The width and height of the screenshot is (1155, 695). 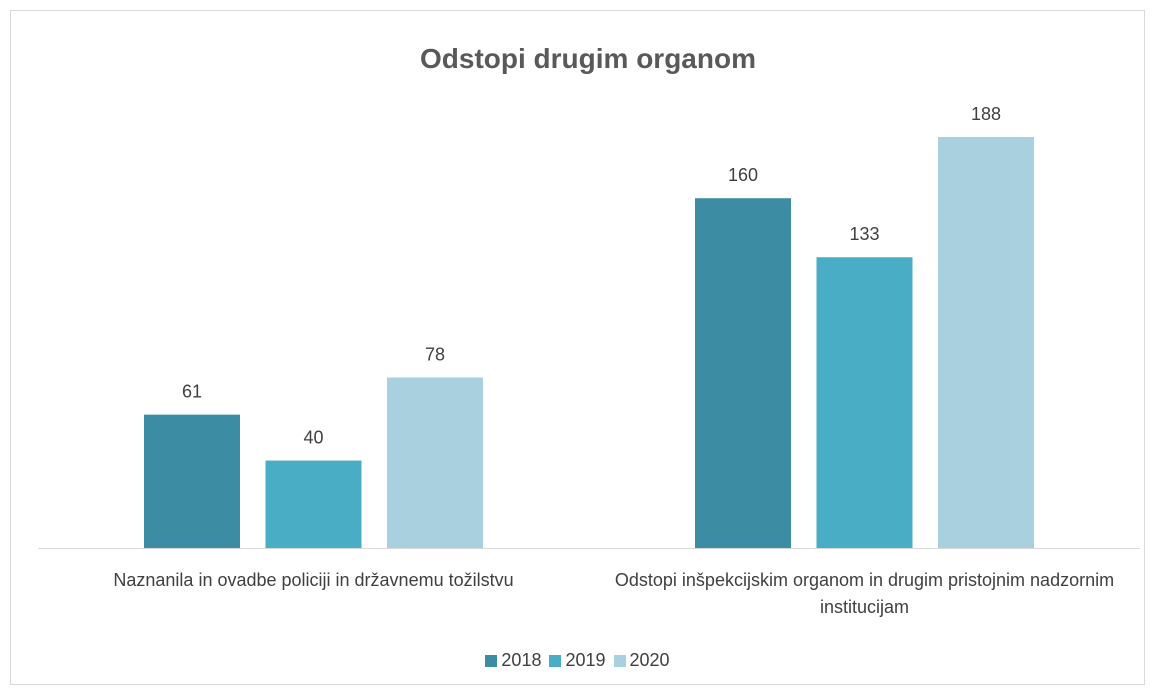 I want to click on legend-label: 2020, so click(x=649, y=660).